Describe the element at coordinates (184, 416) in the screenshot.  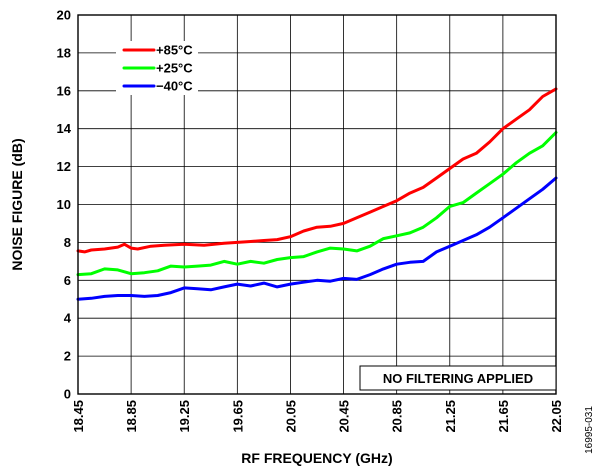
I see `x-tick-label: 19.25` at that location.